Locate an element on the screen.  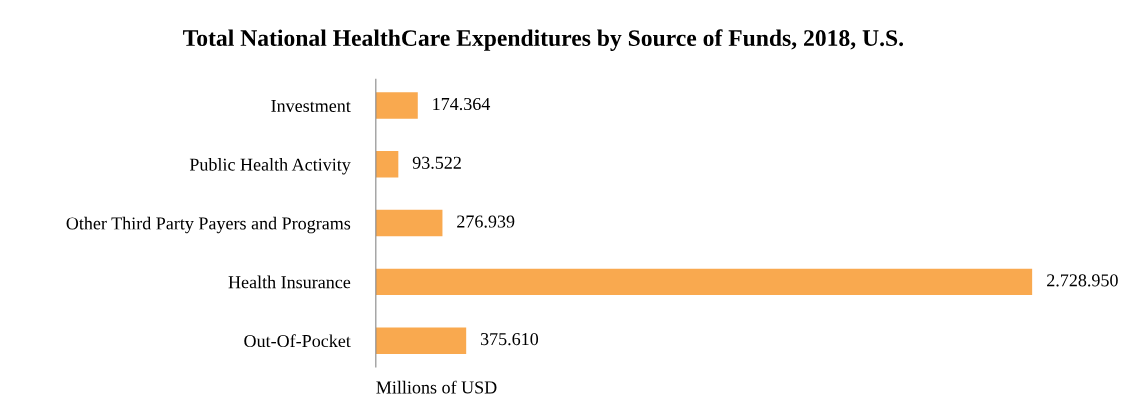
chart-title: Total National HealthCare Expenditures by Source of Funds, 2018, U.S. is located at coordinates (543, 40).